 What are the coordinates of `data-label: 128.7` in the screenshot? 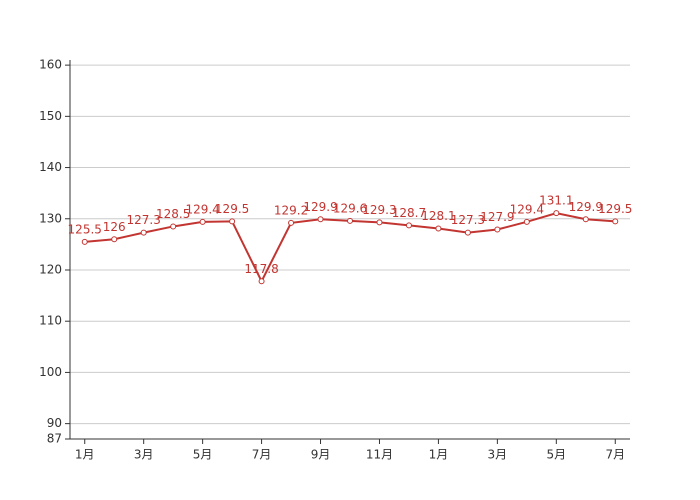 It's located at (409, 213).